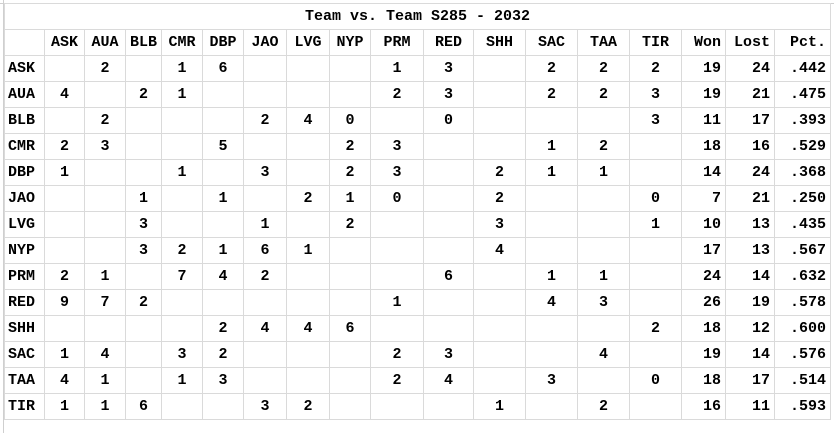 This screenshot has width=834, height=433. I want to click on record-cell: 5, so click(223, 146).